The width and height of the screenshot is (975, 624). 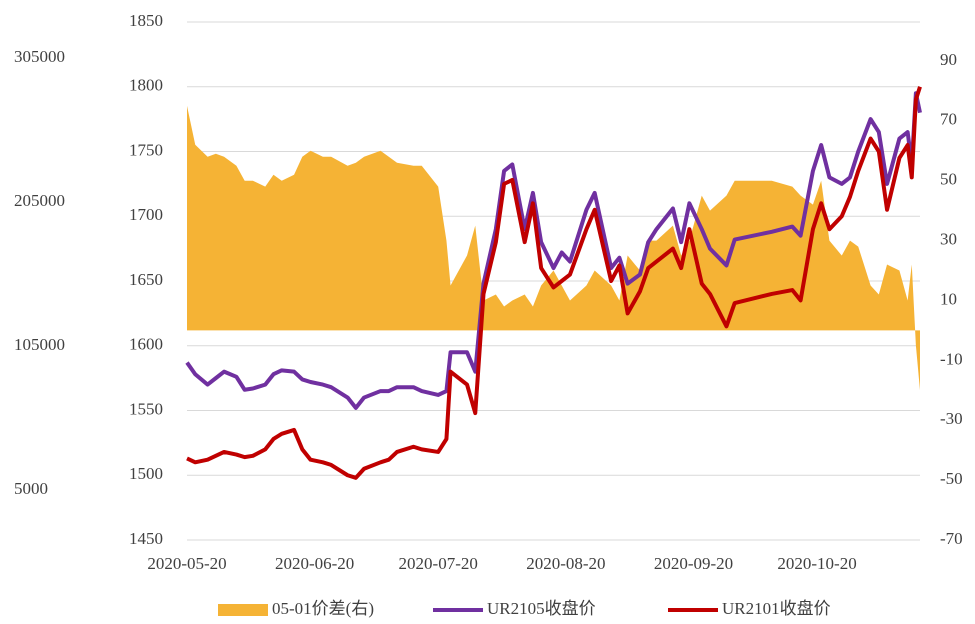 I want to click on x-tick-label: 2020-08-20, so click(x=565, y=563).